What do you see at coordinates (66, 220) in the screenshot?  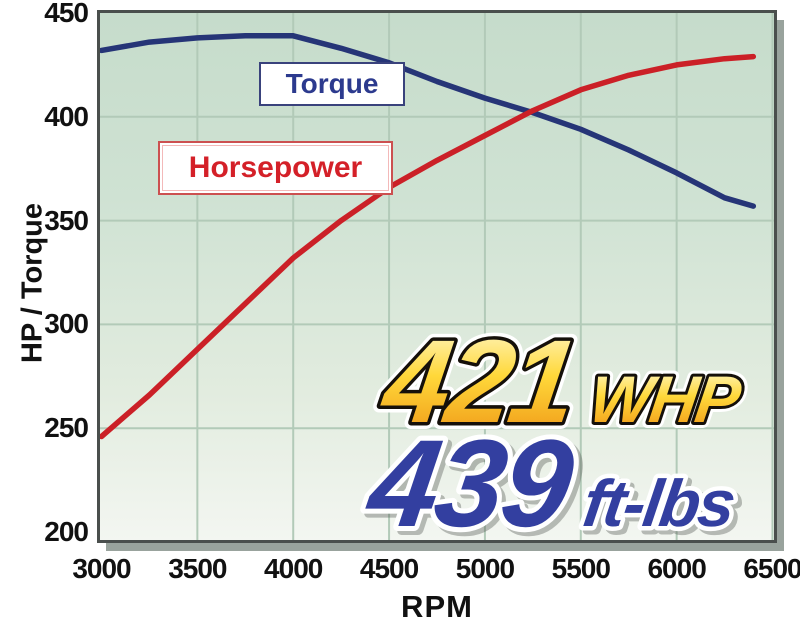 I see `y-tick-label: 350` at bounding box center [66, 220].